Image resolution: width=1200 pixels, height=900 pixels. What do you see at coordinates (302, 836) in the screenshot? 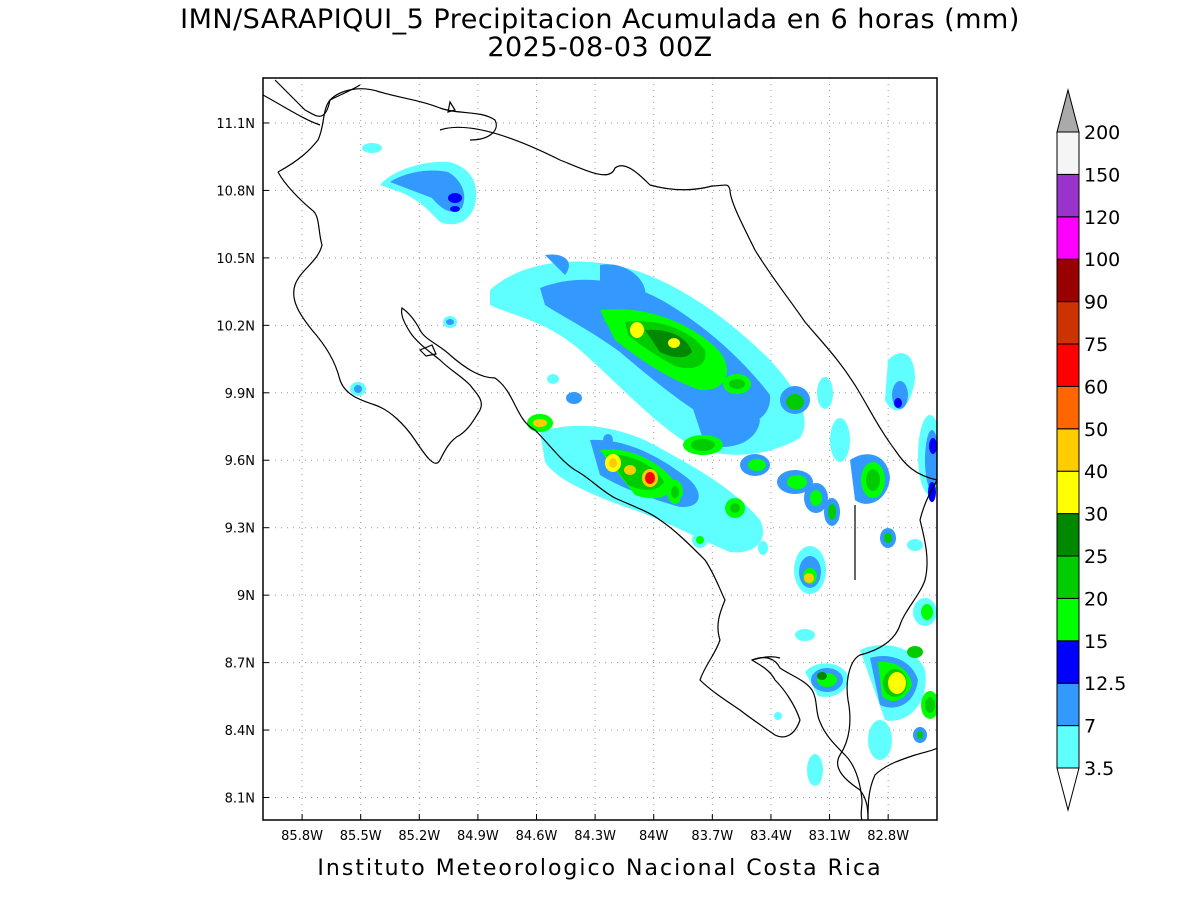
I see `lon-tick-label: 85.8W` at bounding box center [302, 836].